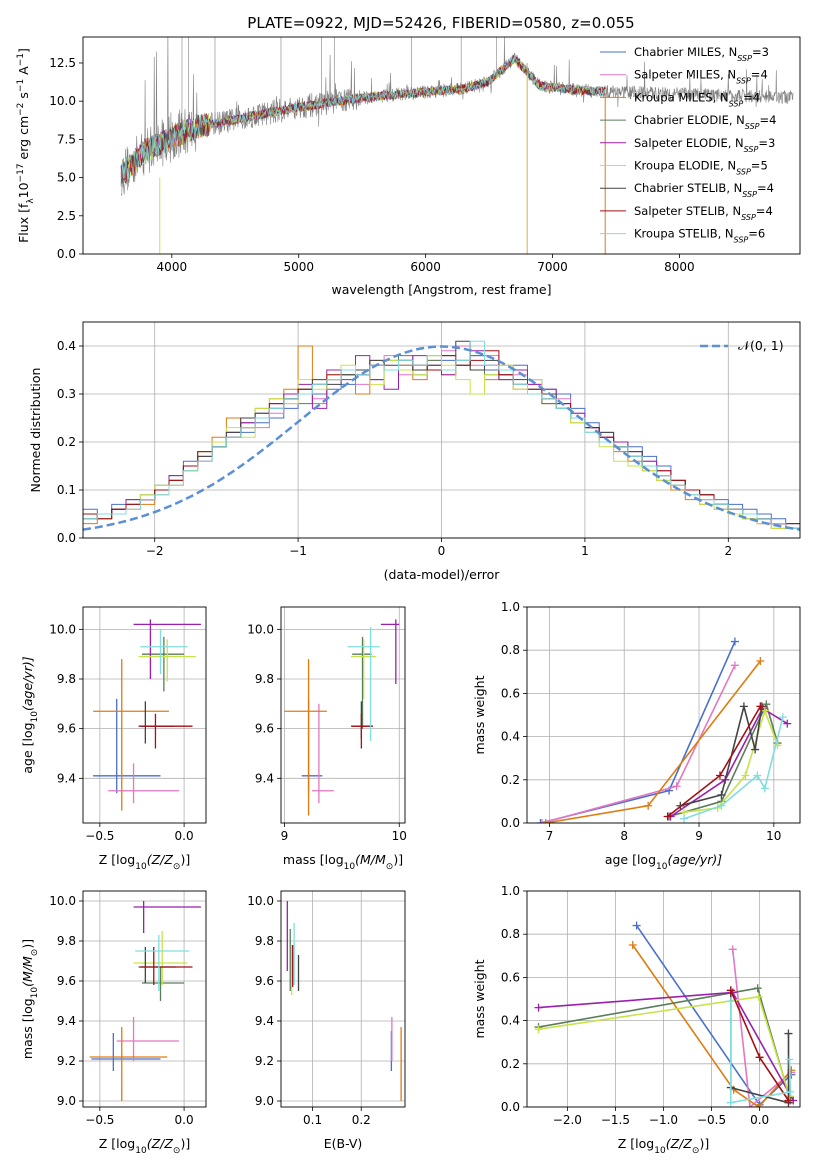 The image size is (819, 1170). I want to click on legend-label: Chabrier STELIB, NSSP=4, so click(704, 190).